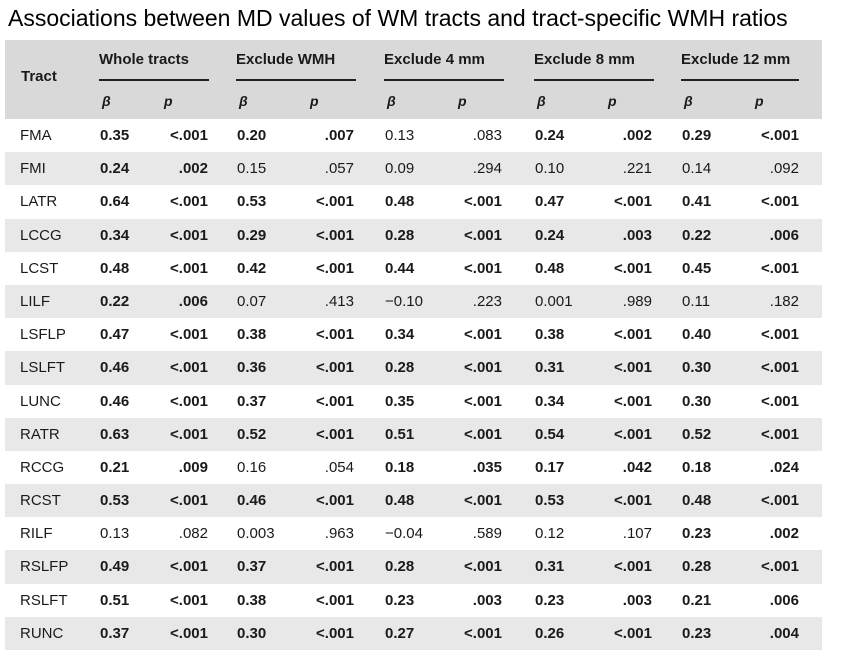  What do you see at coordinates (697, 268) in the screenshot?
I see `beta-value-cell: 0.45` at bounding box center [697, 268].